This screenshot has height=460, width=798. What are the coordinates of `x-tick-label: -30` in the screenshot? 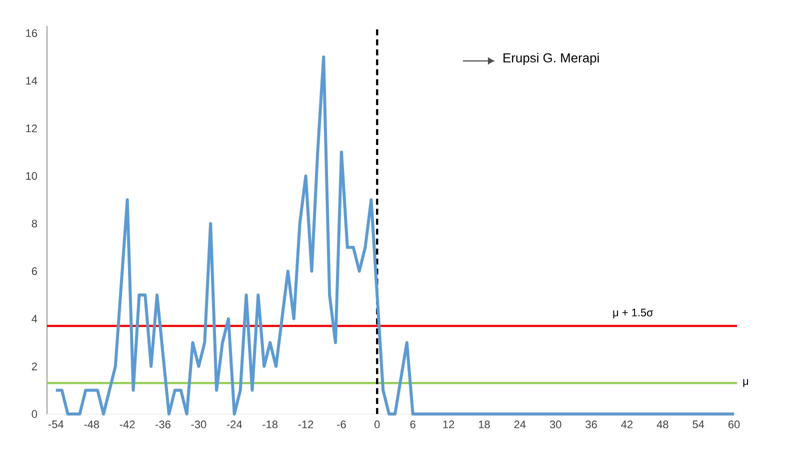 It's located at (198, 424).